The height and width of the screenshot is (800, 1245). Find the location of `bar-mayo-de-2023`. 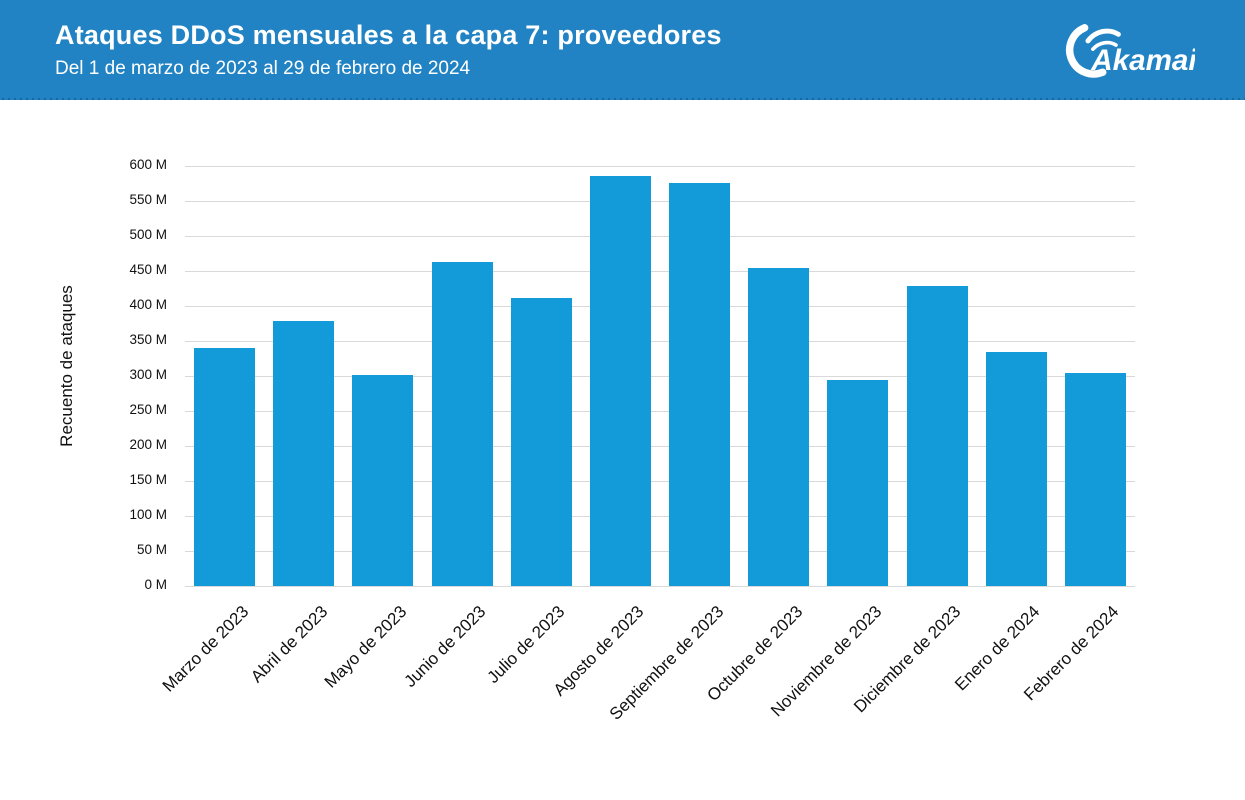

bar-mayo-de-2023 is located at coordinates (383, 480).